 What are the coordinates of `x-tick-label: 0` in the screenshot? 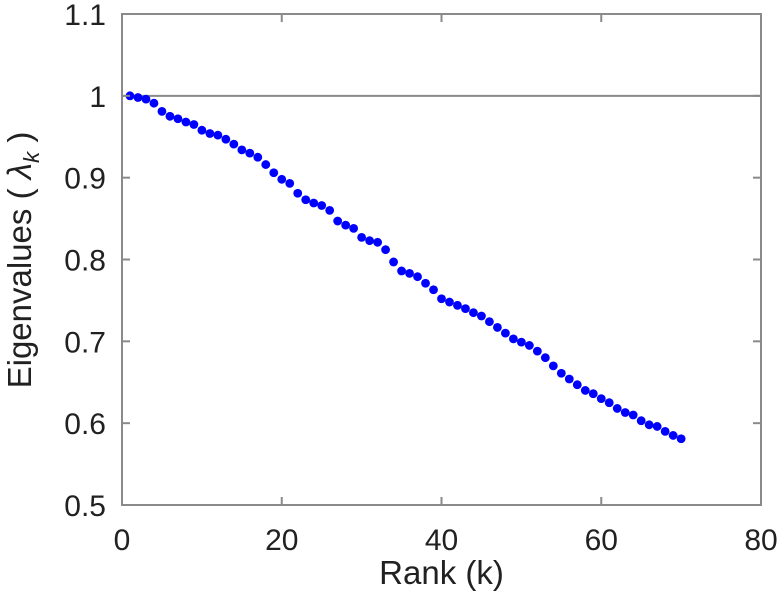 It's located at (122, 540).